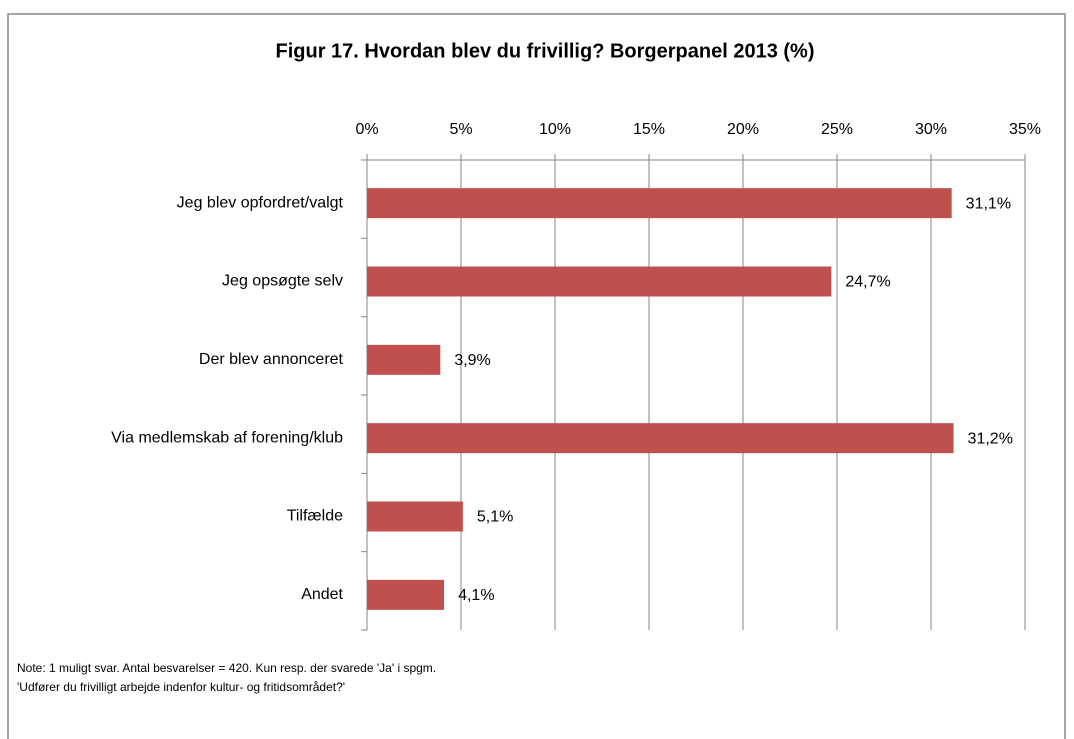 This screenshot has width=1074, height=739. I want to click on data-label: 5,1%, so click(495, 517).